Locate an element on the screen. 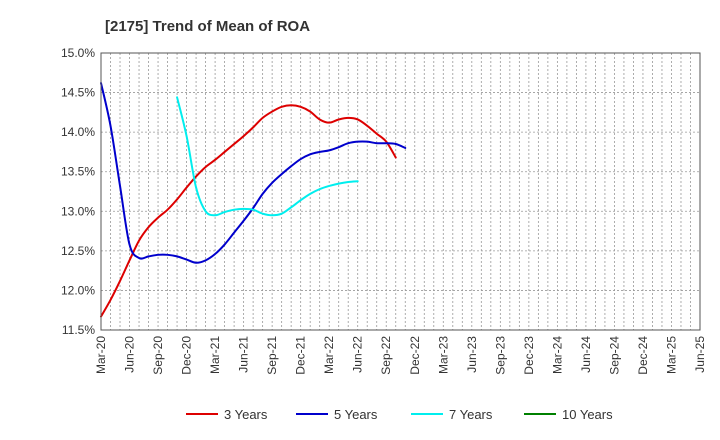 The height and width of the screenshot is (440, 720). y-tick-label: 11.5% is located at coordinates (78, 330).